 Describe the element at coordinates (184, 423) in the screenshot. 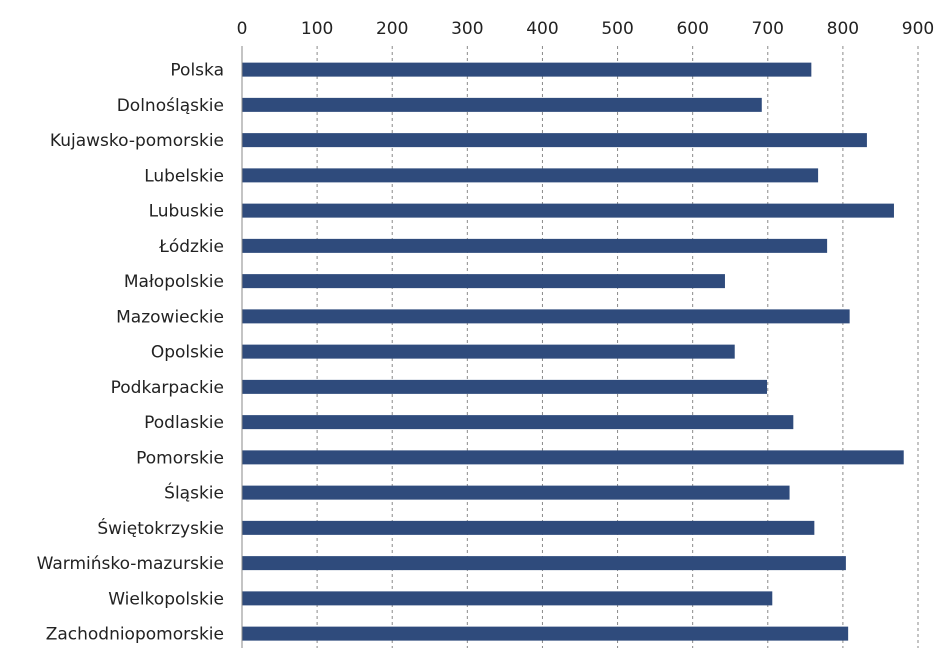

I see `category-label: Podlaskie` at that location.